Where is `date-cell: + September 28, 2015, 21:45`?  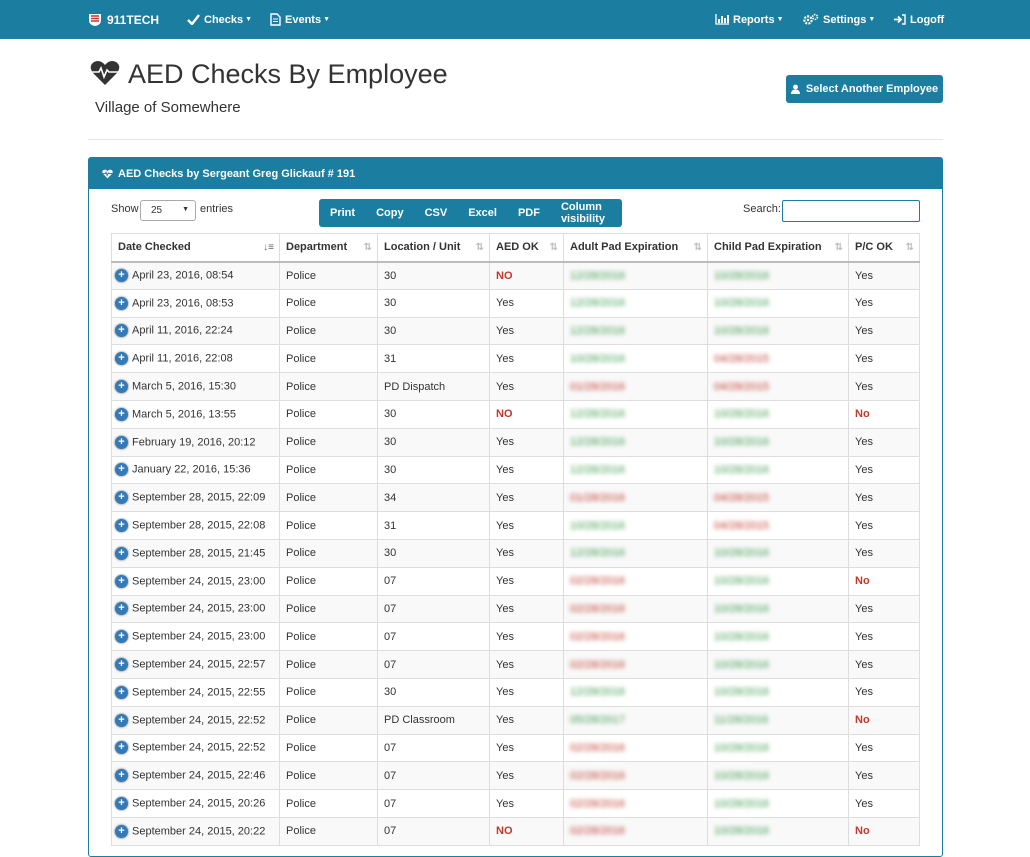
date-cell: + September 28, 2015, 21:45 is located at coordinates (195, 553).